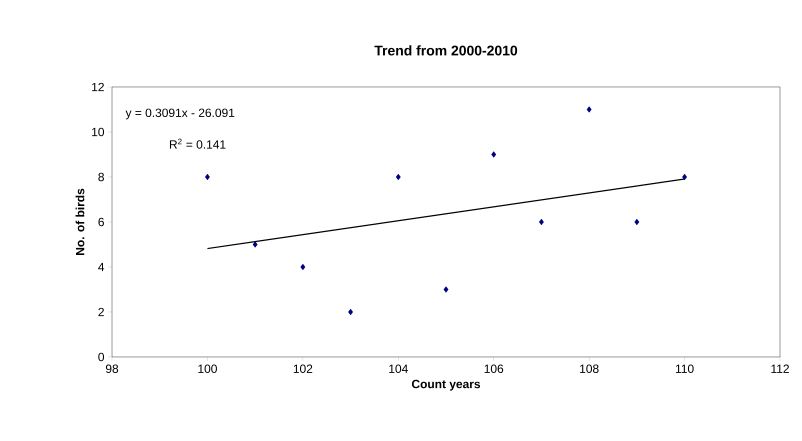  Describe the element at coordinates (101, 222) in the screenshot. I see `y-tick-label: 6` at that location.